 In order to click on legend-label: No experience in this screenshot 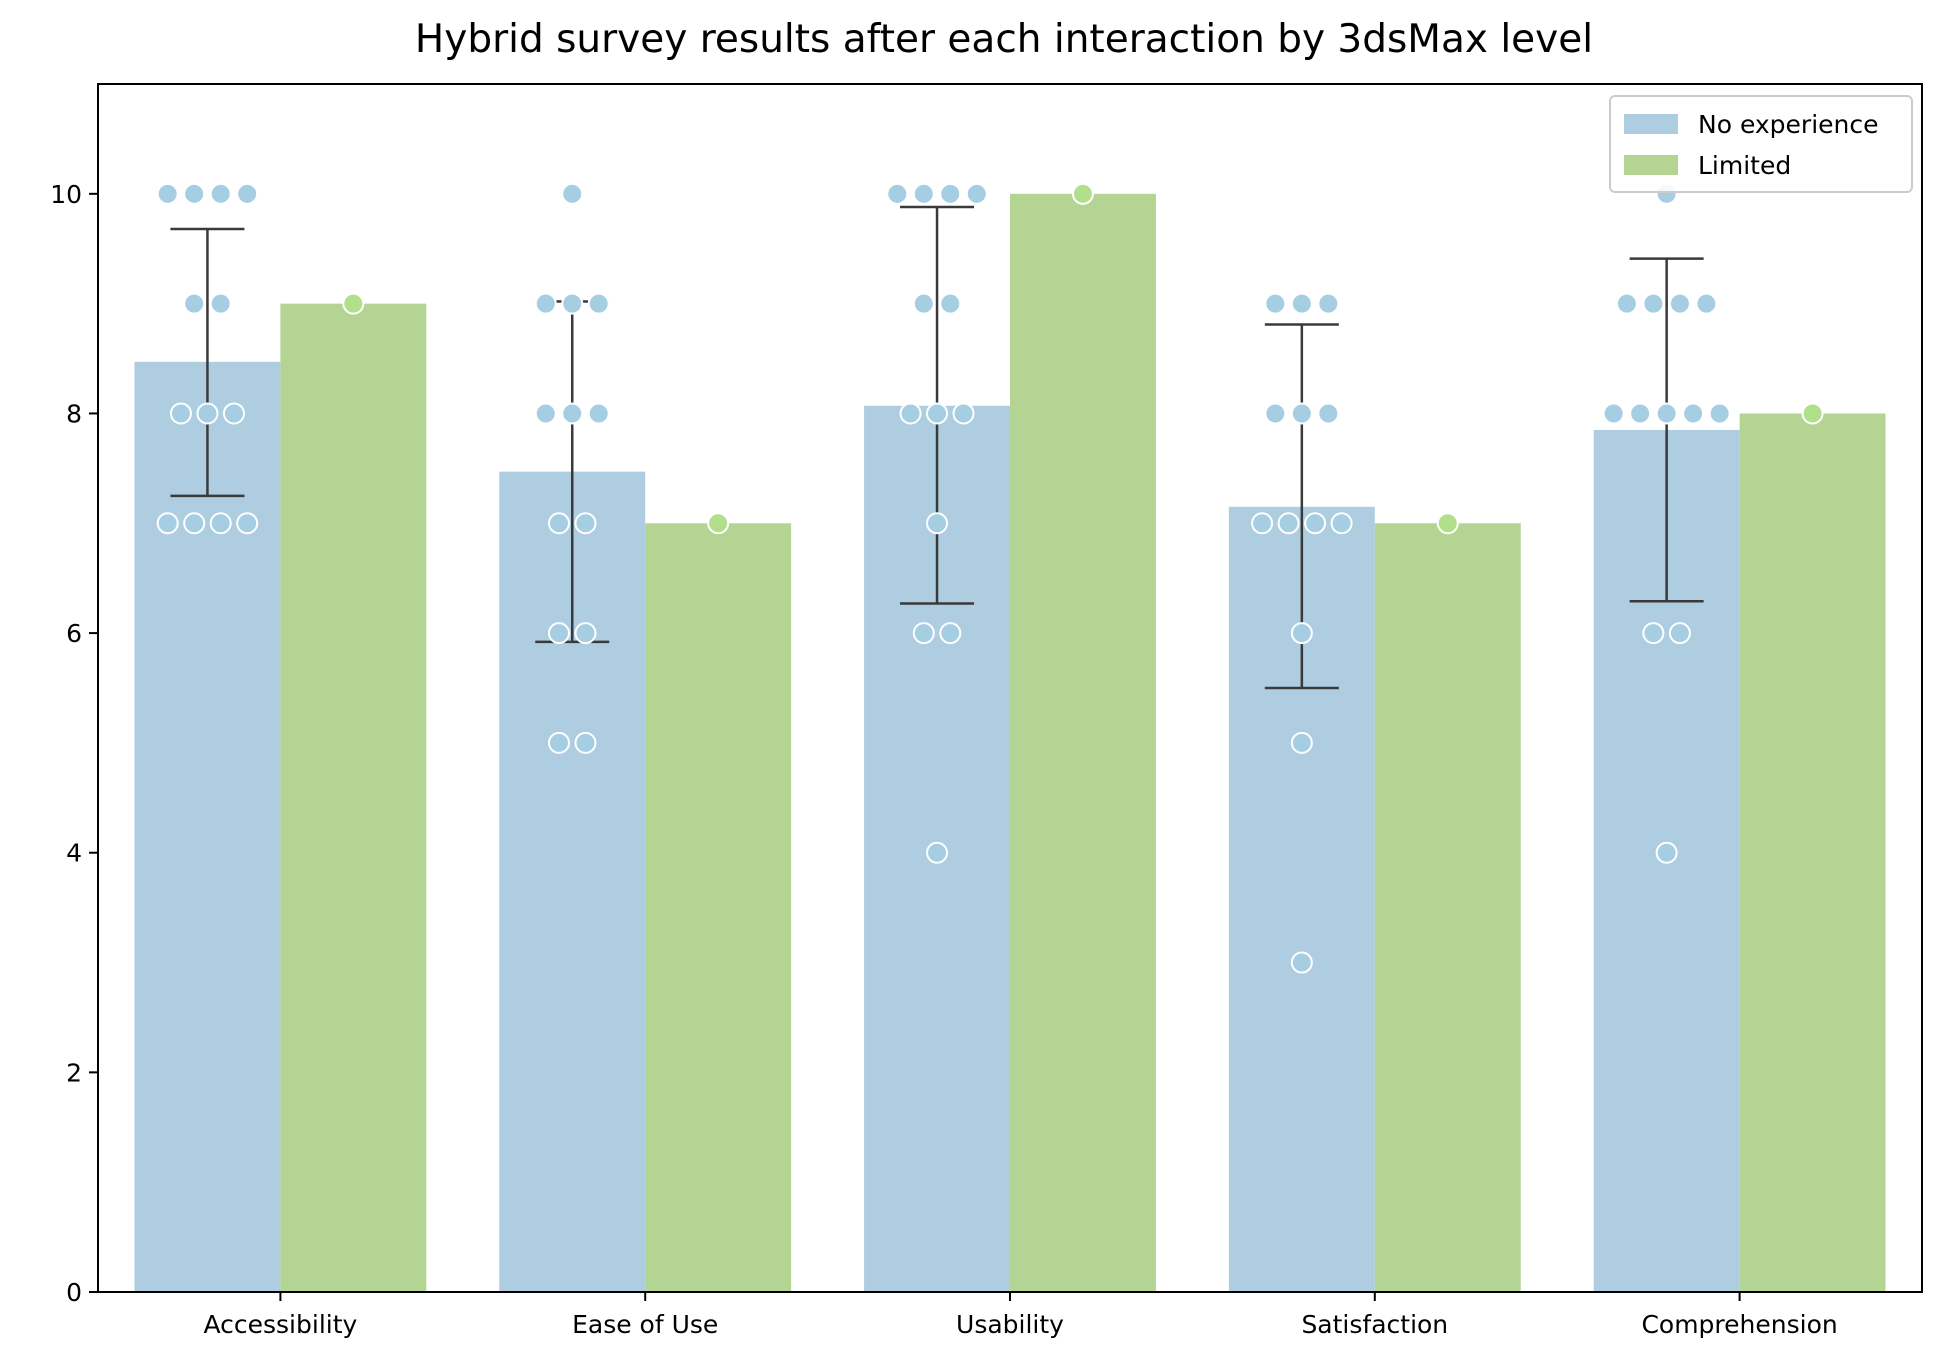, I will do `click(1788, 124)`.